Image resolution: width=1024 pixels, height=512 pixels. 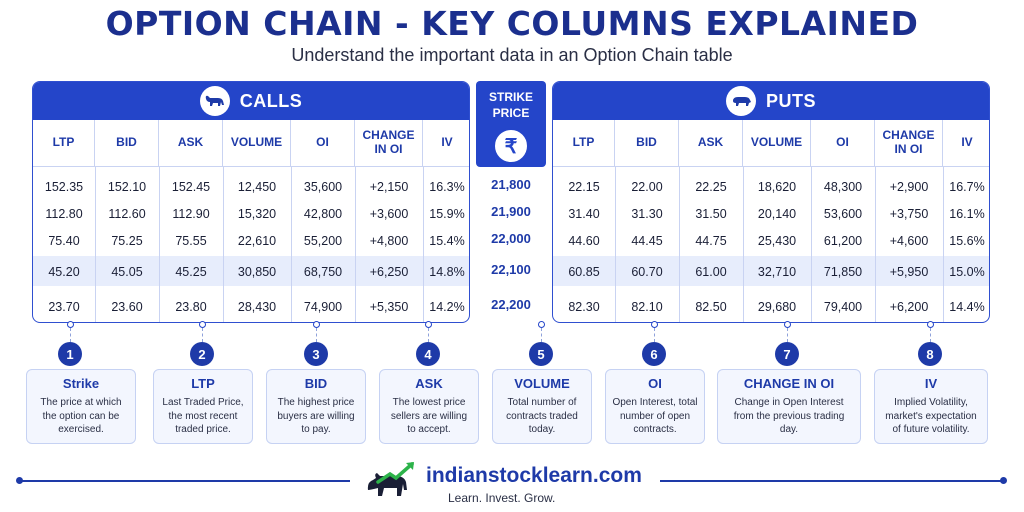 What do you see at coordinates (390, 479) in the screenshot?
I see `bull-with-arrow-logo` at bounding box center [390, 479].